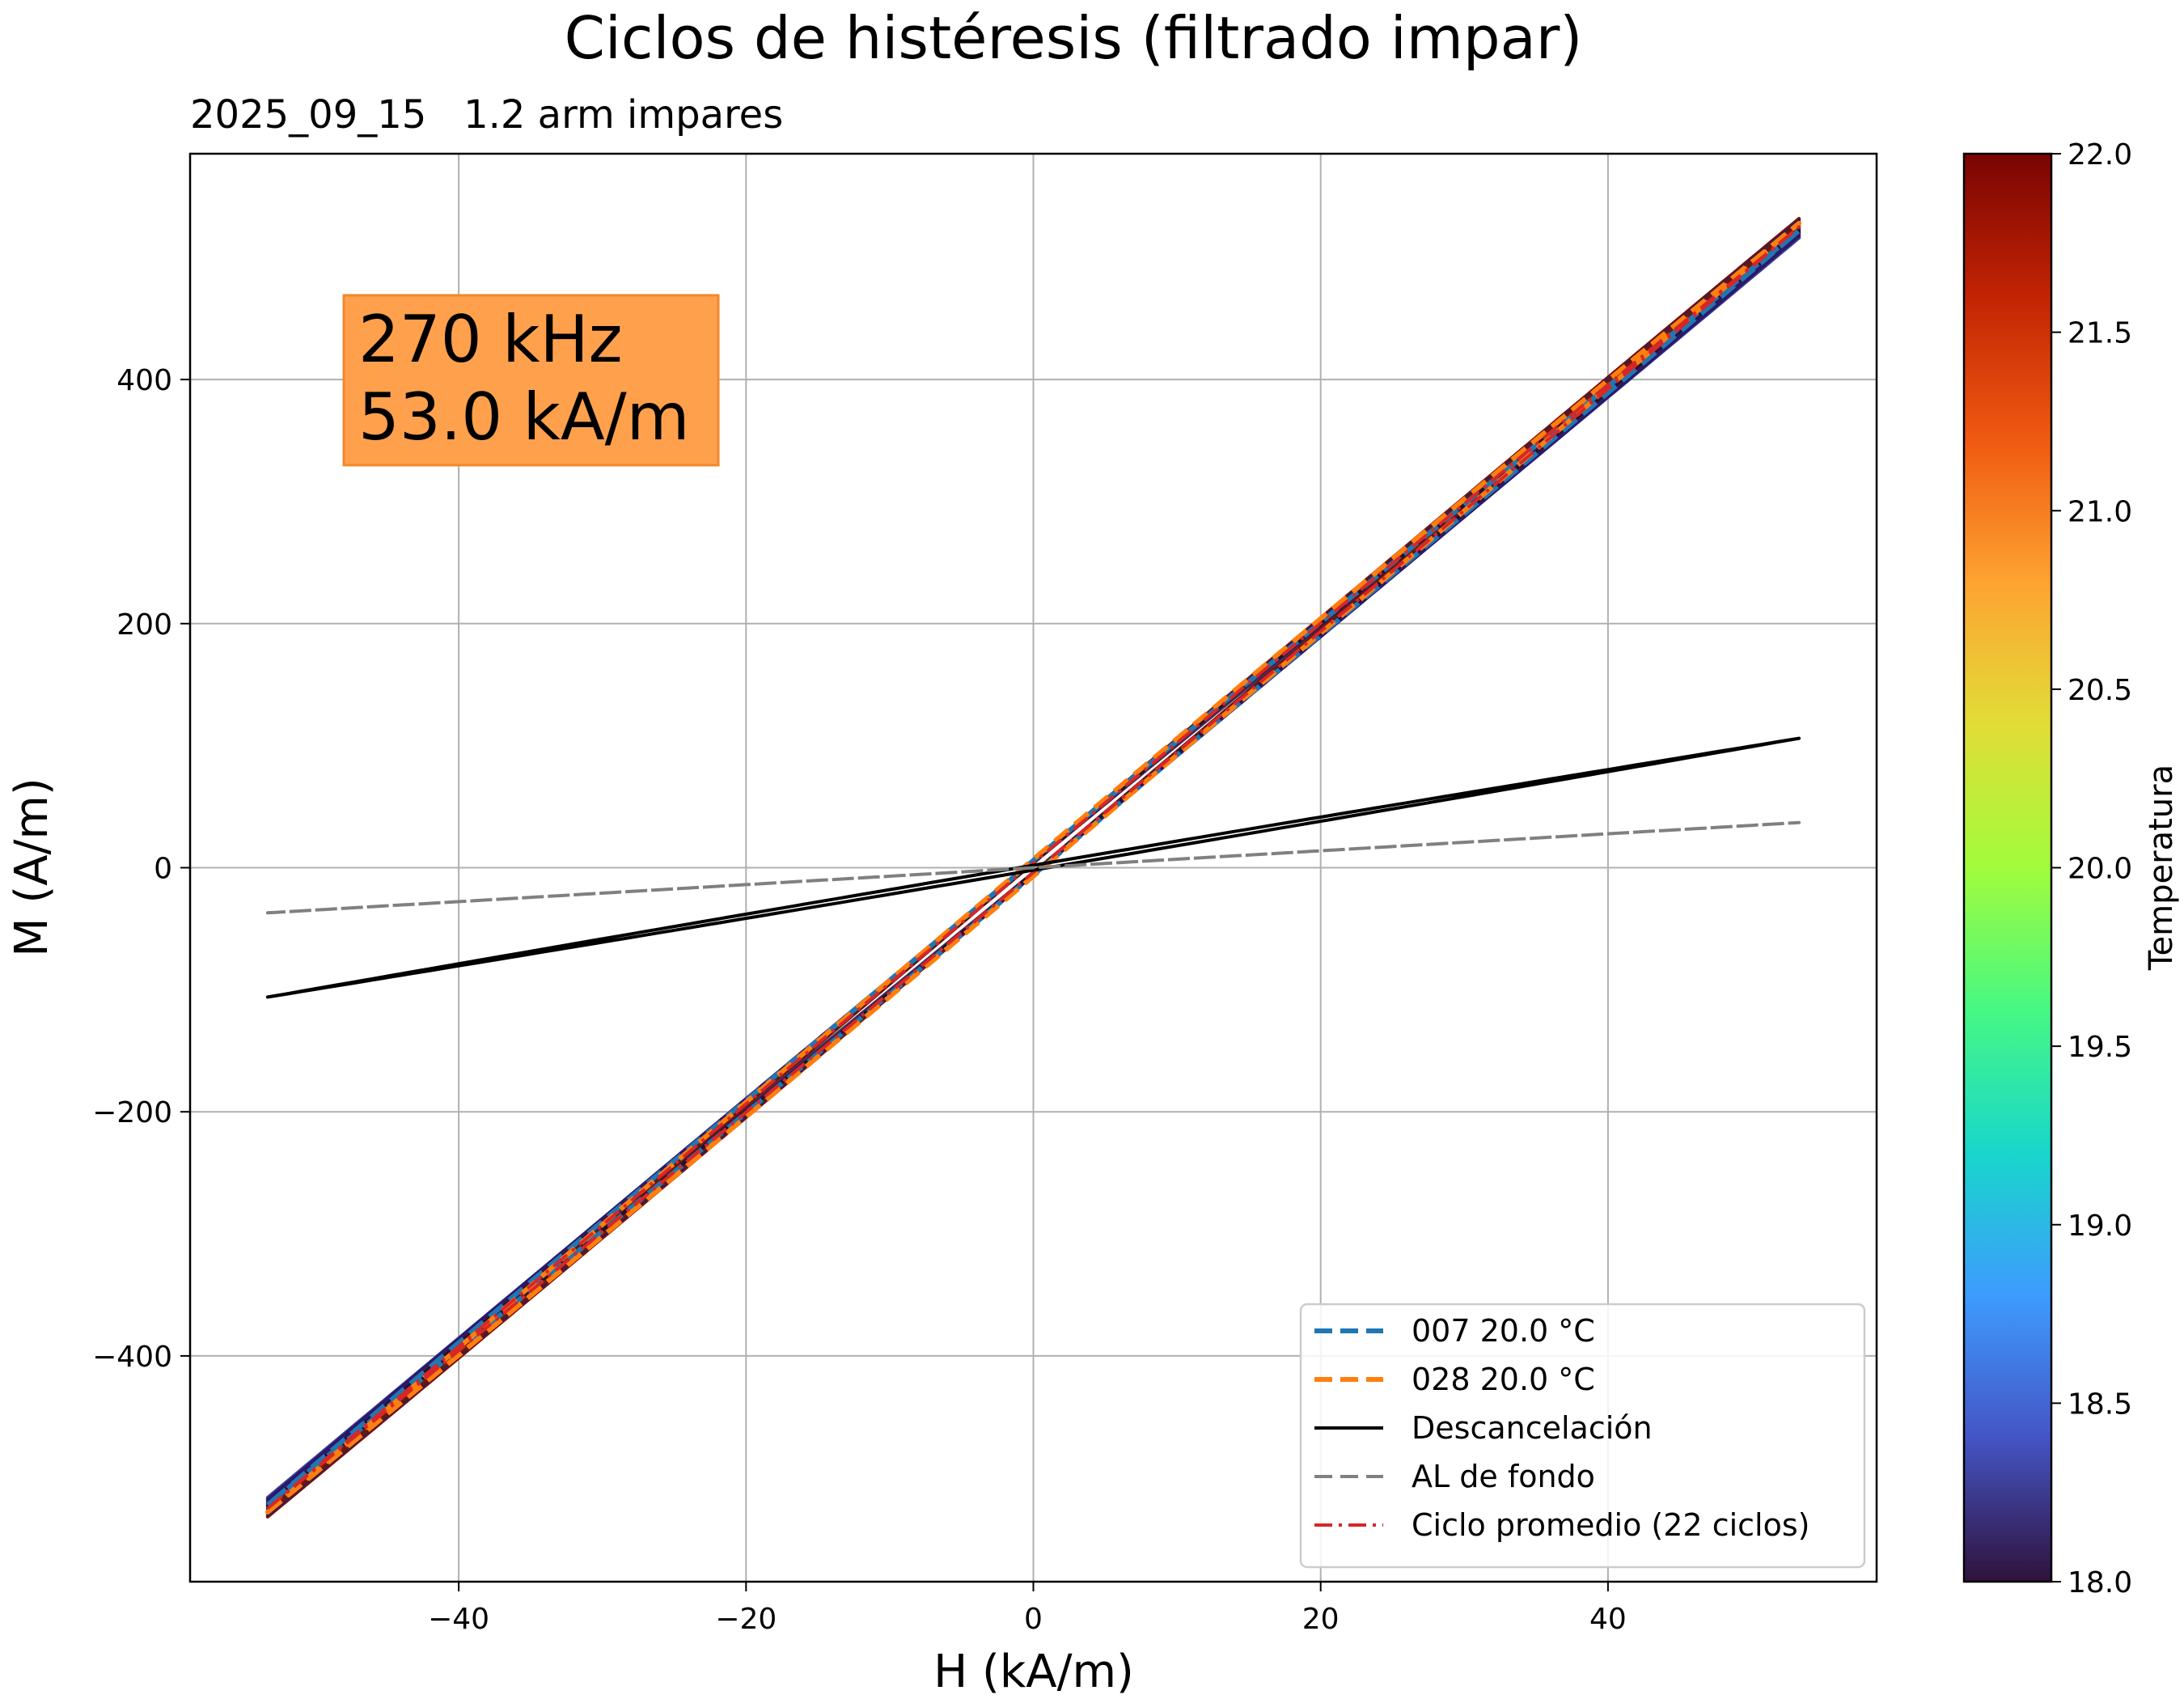  Describe the element at coordinates (2008, 867) in the screenshot. I see `colorbar-gradient` at that location.